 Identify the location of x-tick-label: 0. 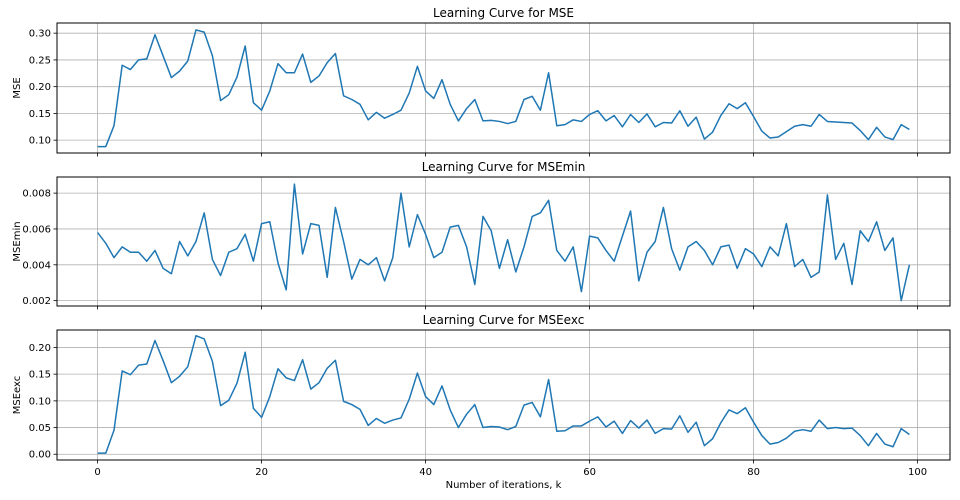
(97, 472).